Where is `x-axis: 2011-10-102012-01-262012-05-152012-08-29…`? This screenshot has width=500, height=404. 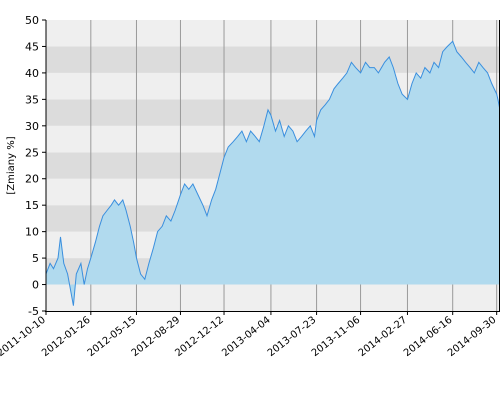
x-axis: 2011-10-102012-01-262012-05-152012-08-29… is located at coordinates (249, 335).